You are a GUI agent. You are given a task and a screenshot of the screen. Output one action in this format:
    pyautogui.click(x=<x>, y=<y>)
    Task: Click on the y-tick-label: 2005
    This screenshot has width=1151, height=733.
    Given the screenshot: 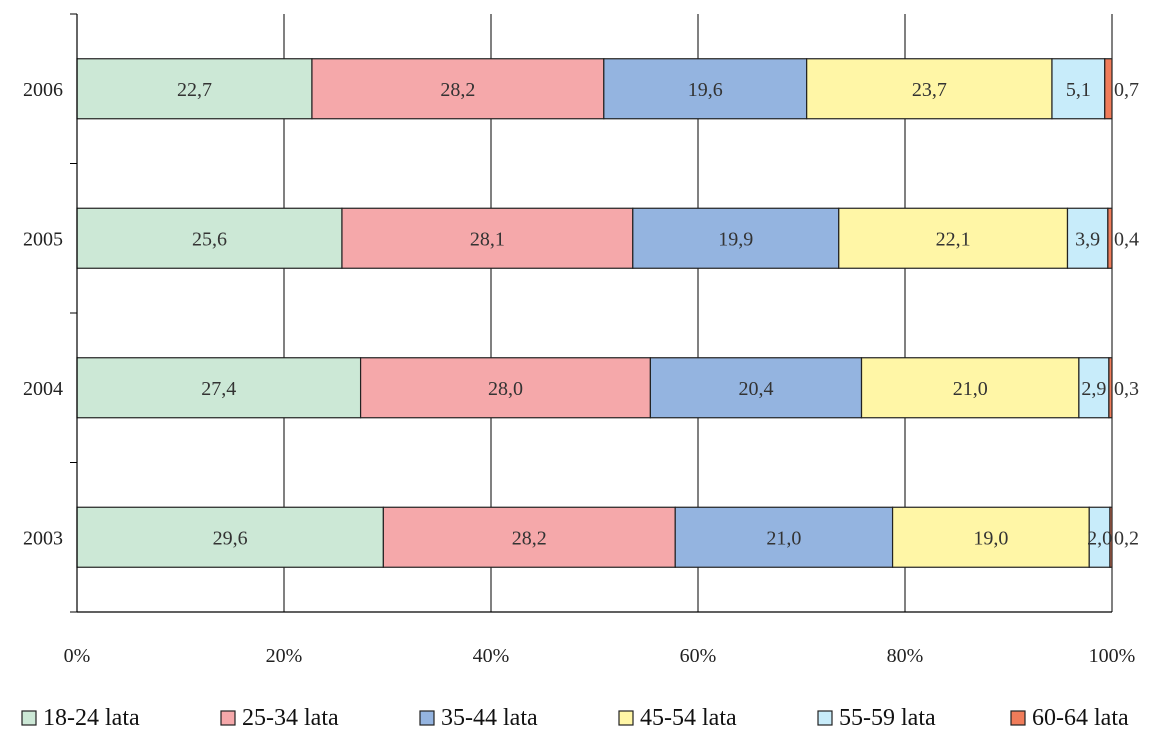 What is the action you would take?
    pyautogui.click(x=43, y=239)
    